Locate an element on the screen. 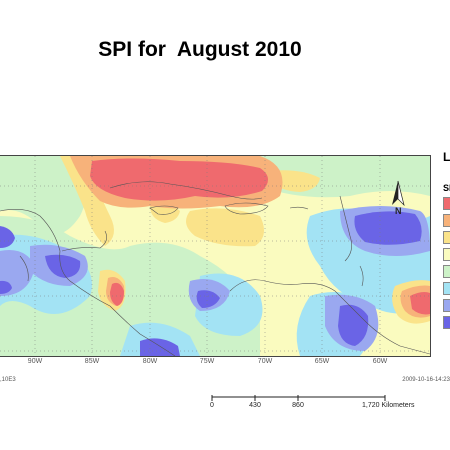  map-title: SPI for August 2010 is located at coordinates (200, 49).